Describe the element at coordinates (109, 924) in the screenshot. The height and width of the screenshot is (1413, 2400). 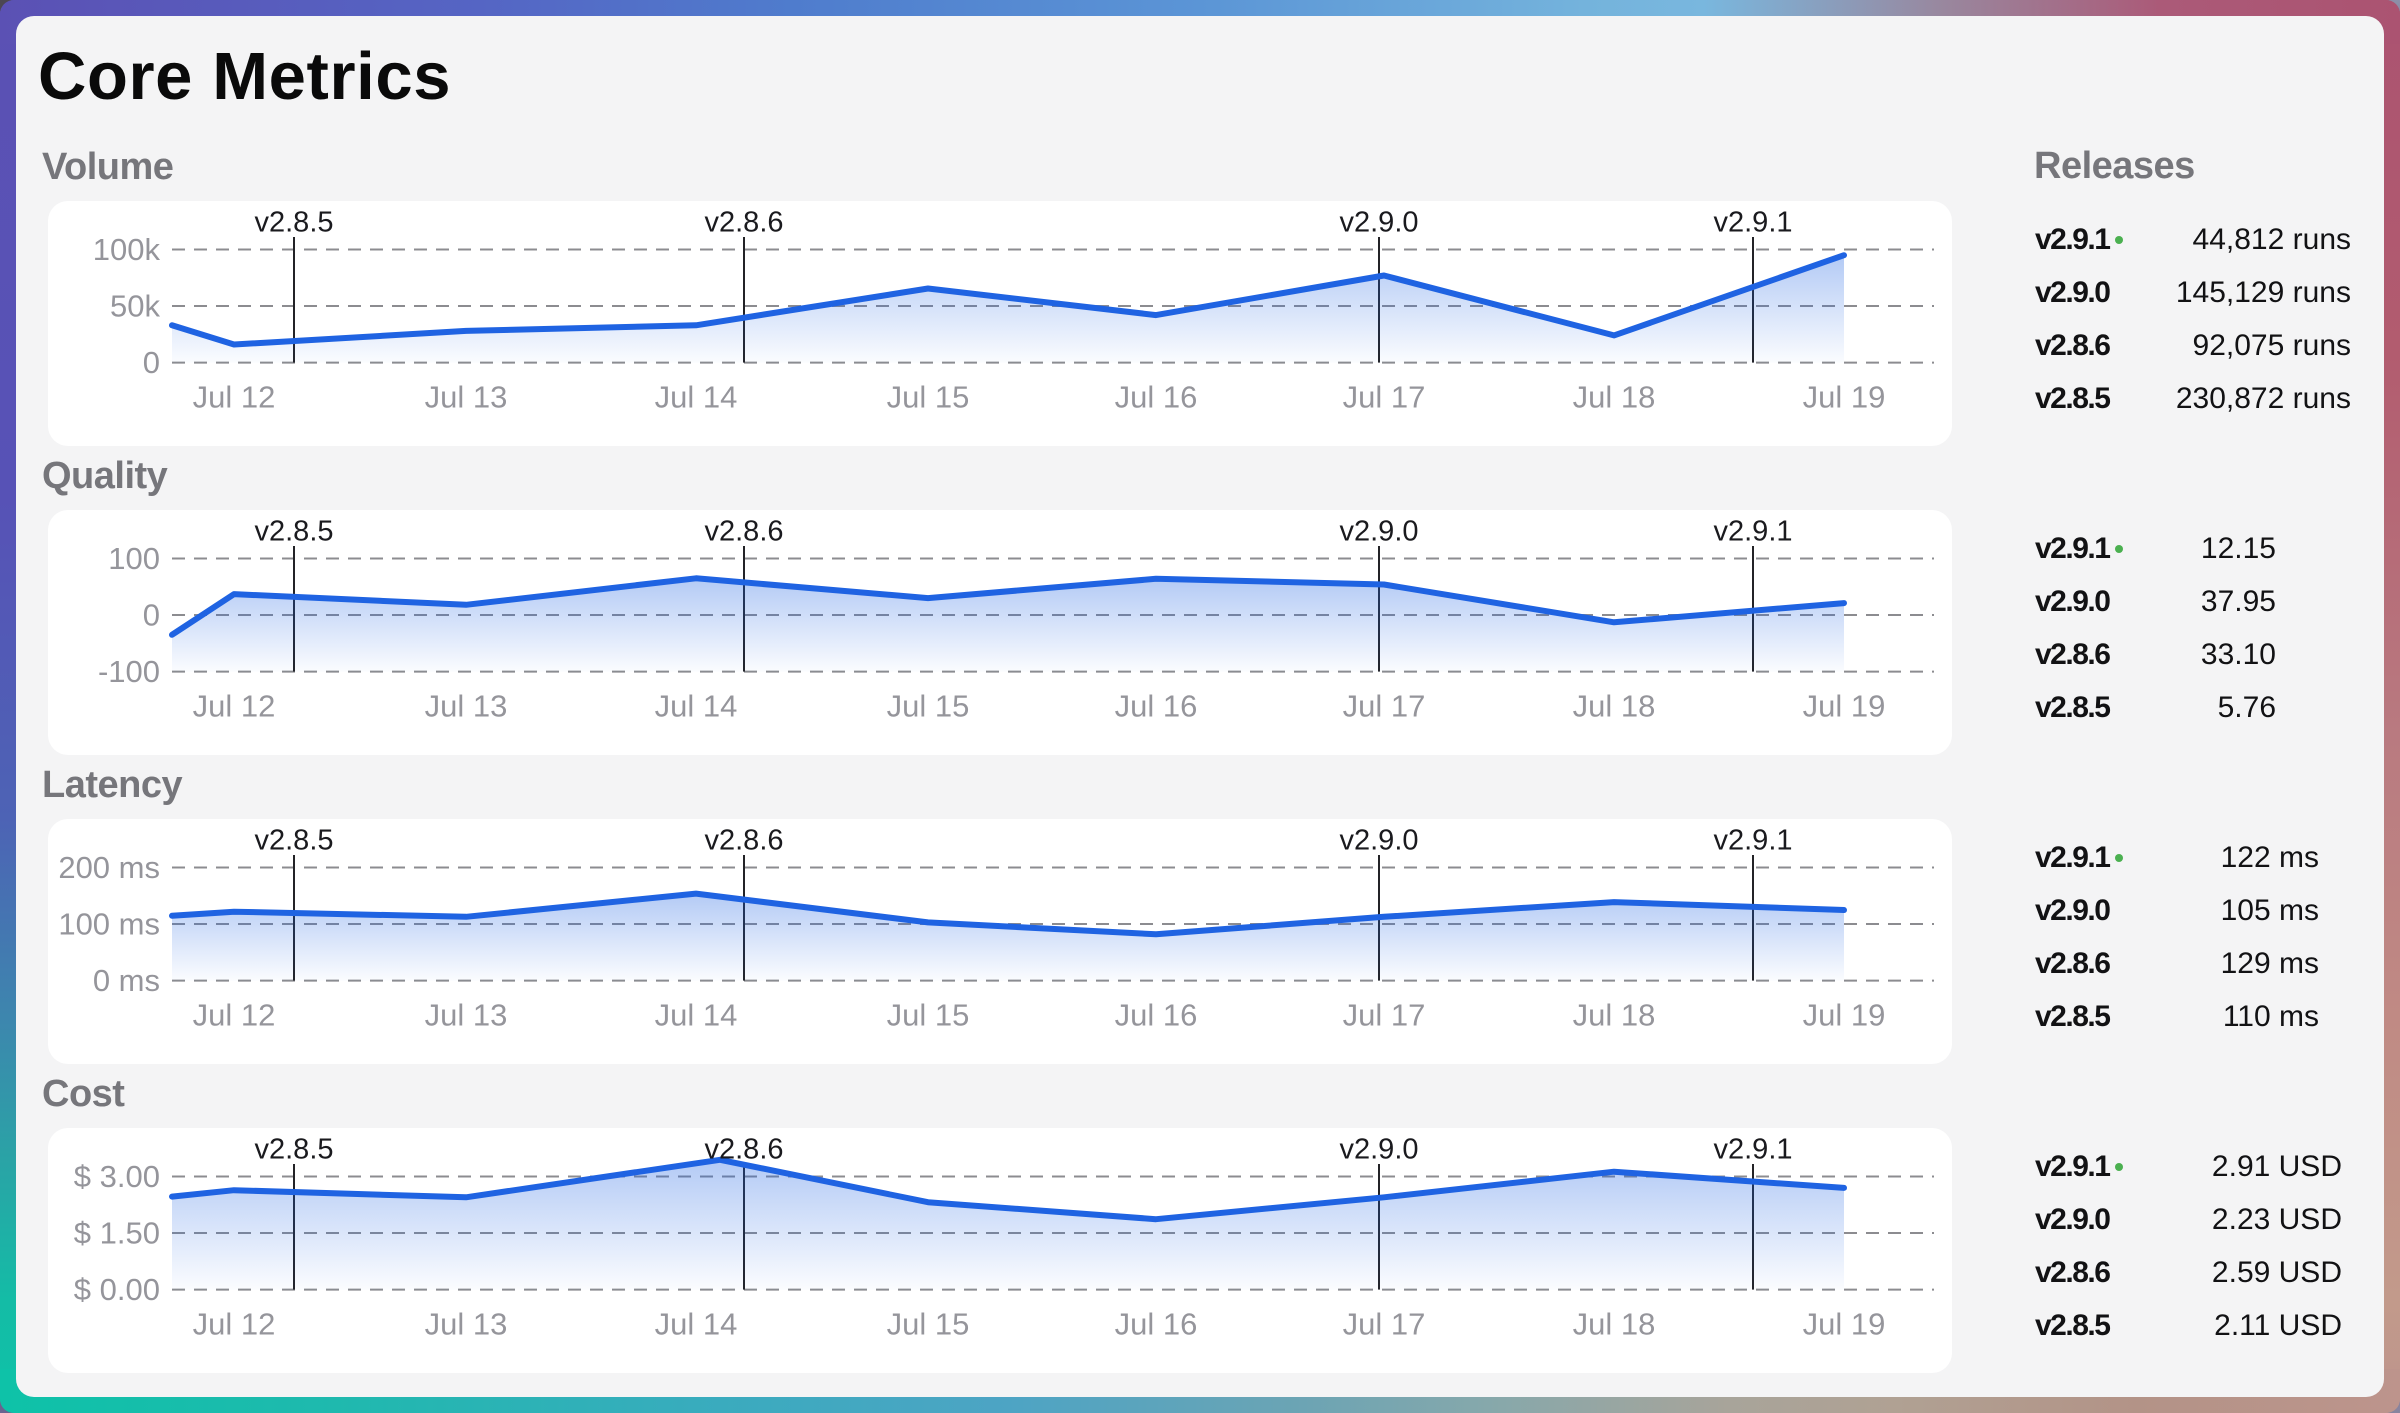
I see `svg-text: 100 ms` at that location.